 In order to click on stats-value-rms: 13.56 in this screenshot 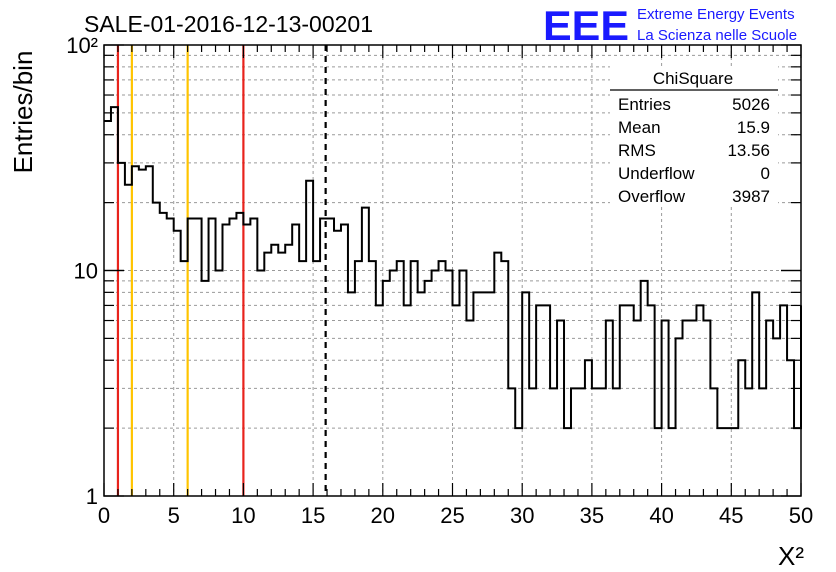, I will do `click(748, 150)`.